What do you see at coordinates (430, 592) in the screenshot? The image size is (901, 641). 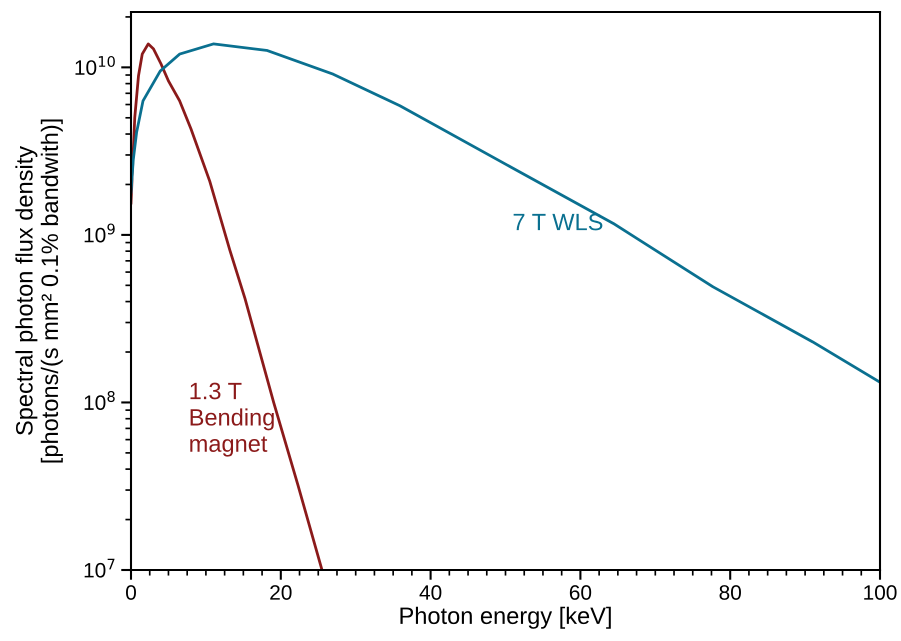 I see `x-tick-label: 40` at bounding box center [430, 592].